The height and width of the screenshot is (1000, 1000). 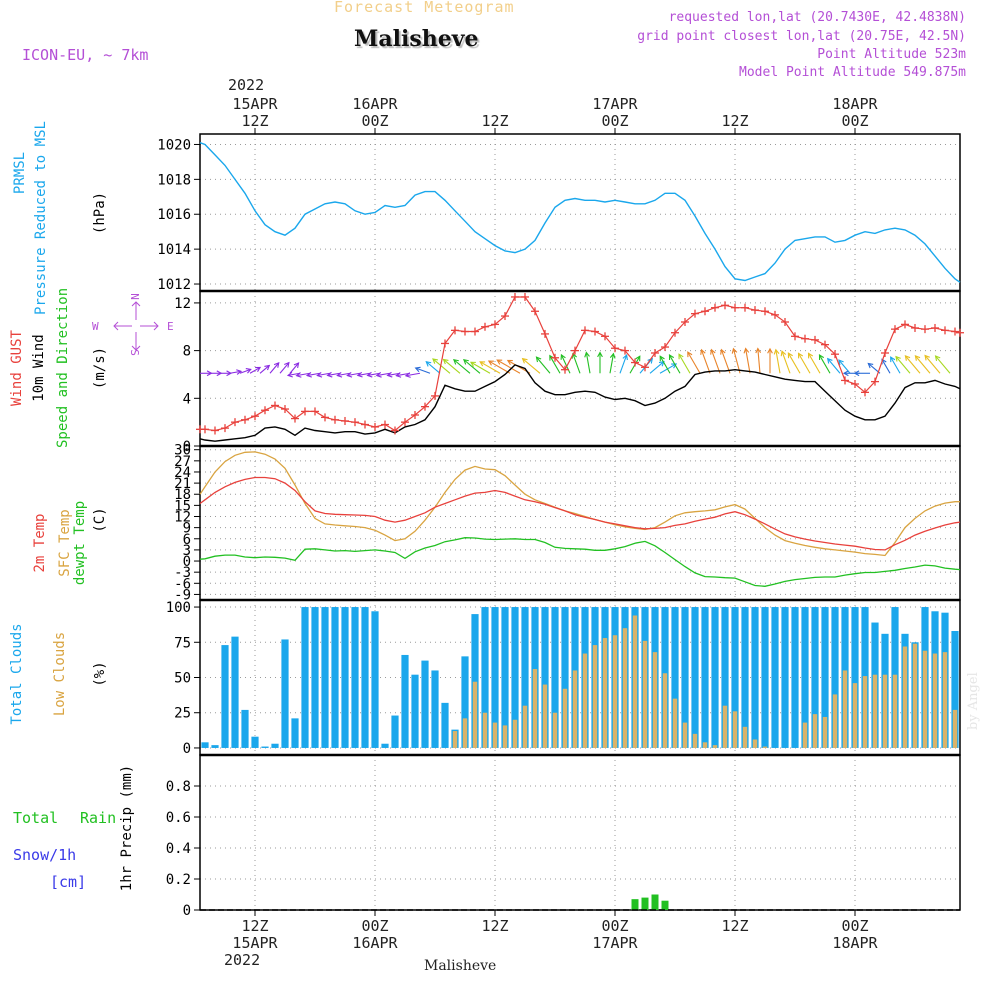 What do you see at coordinates (187, 911) in the screenshot?
I see `y-tick-label: 0` at bounding box center [187, 911].